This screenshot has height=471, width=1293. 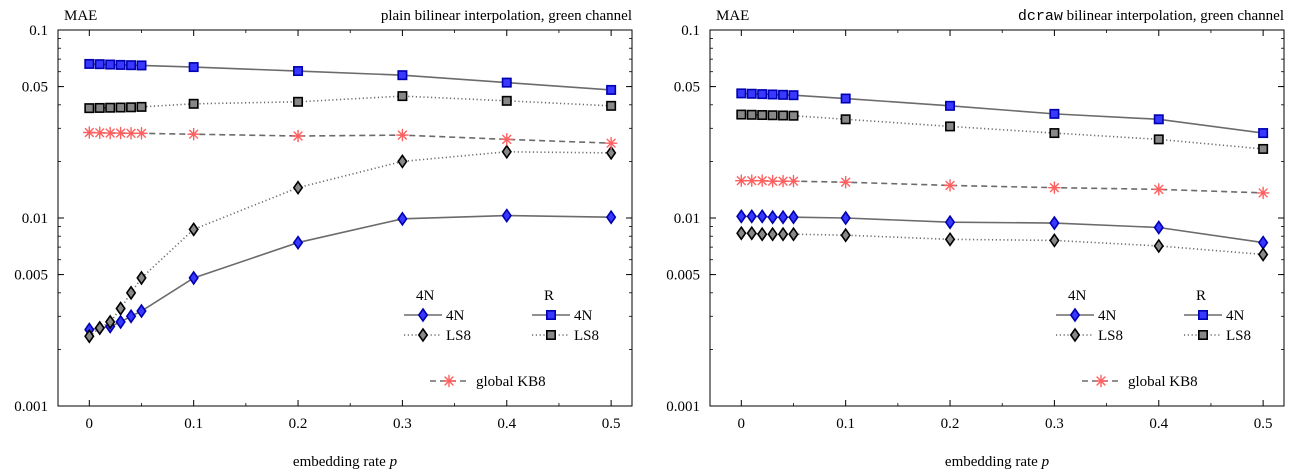 What do you see at coordinates (90, 424) in the screenshot?
I see `x-tick-label: 0` at bounding box center [90, 424].